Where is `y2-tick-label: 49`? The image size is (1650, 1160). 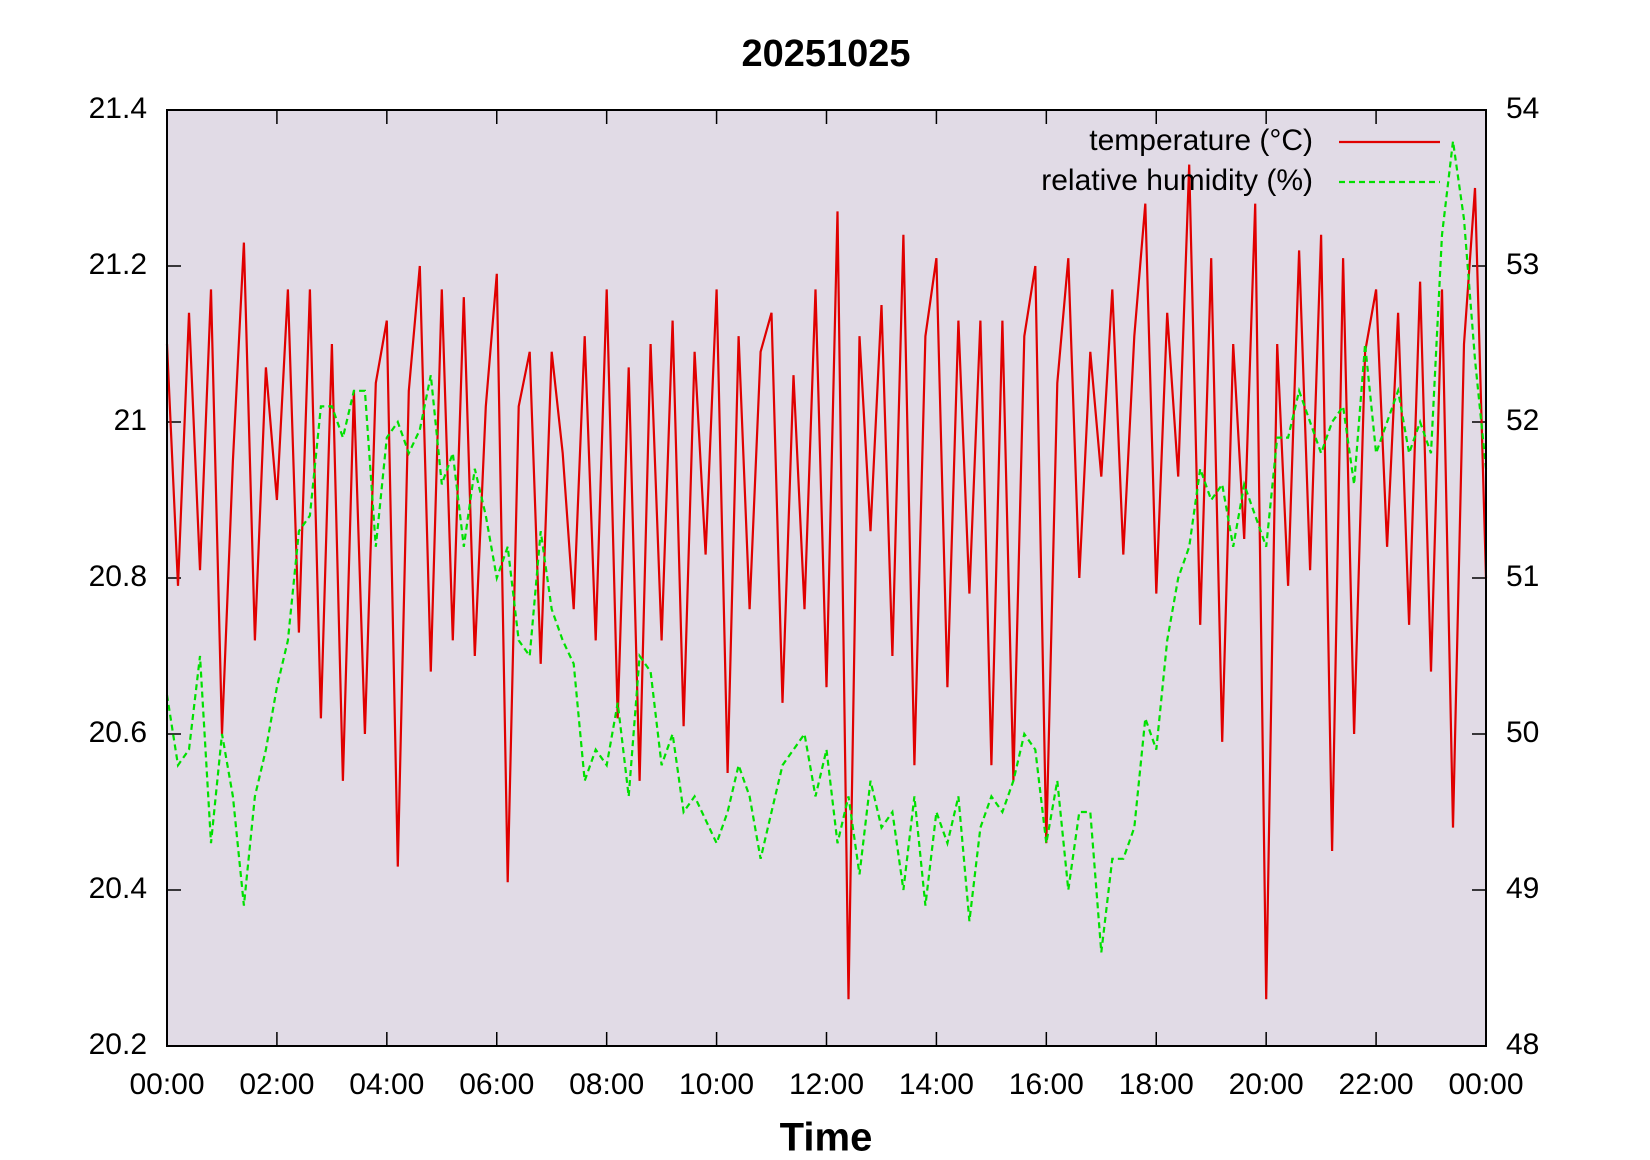
y2-tick-label: 49 is located at coordinates (1522, 888).